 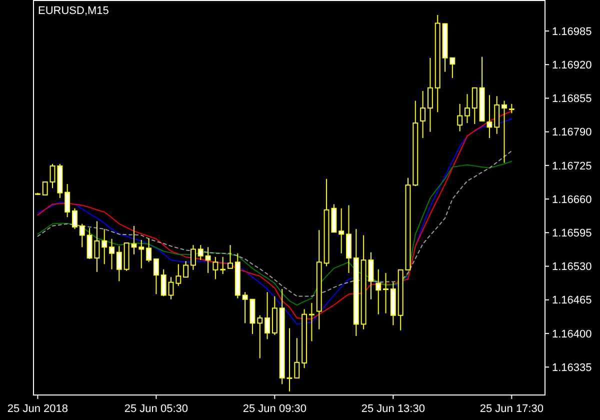 What do you see at coordinates (572, 200) in the screenshot?
I see `y-tick-label: 1.16660` at bounding box center [572, 200].